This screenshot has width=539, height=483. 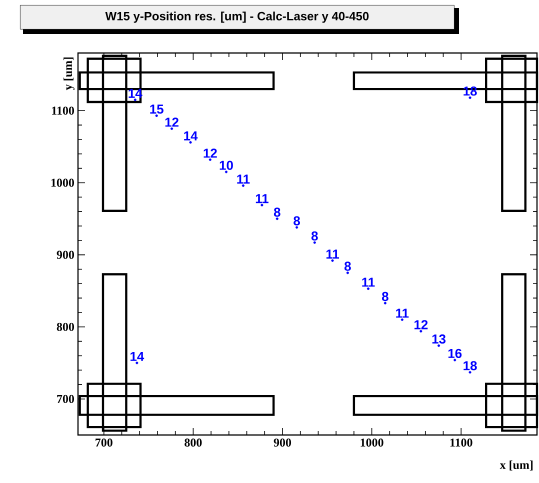 I want to click on y-tick-label: 700, so click(x=65, y=399).